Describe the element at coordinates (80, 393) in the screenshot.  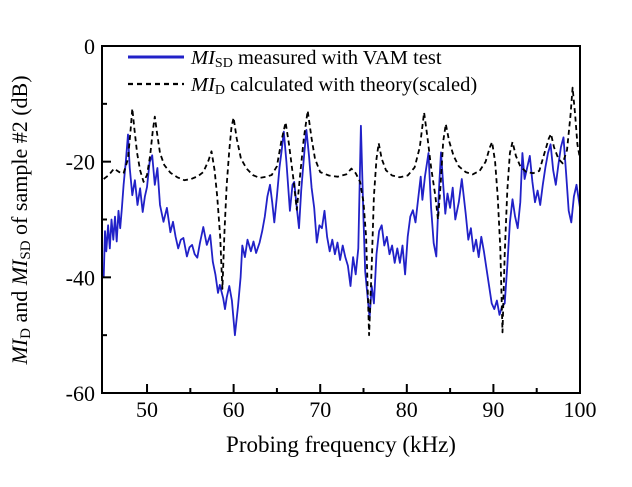
I see `y-tick-label: -60` at that location.